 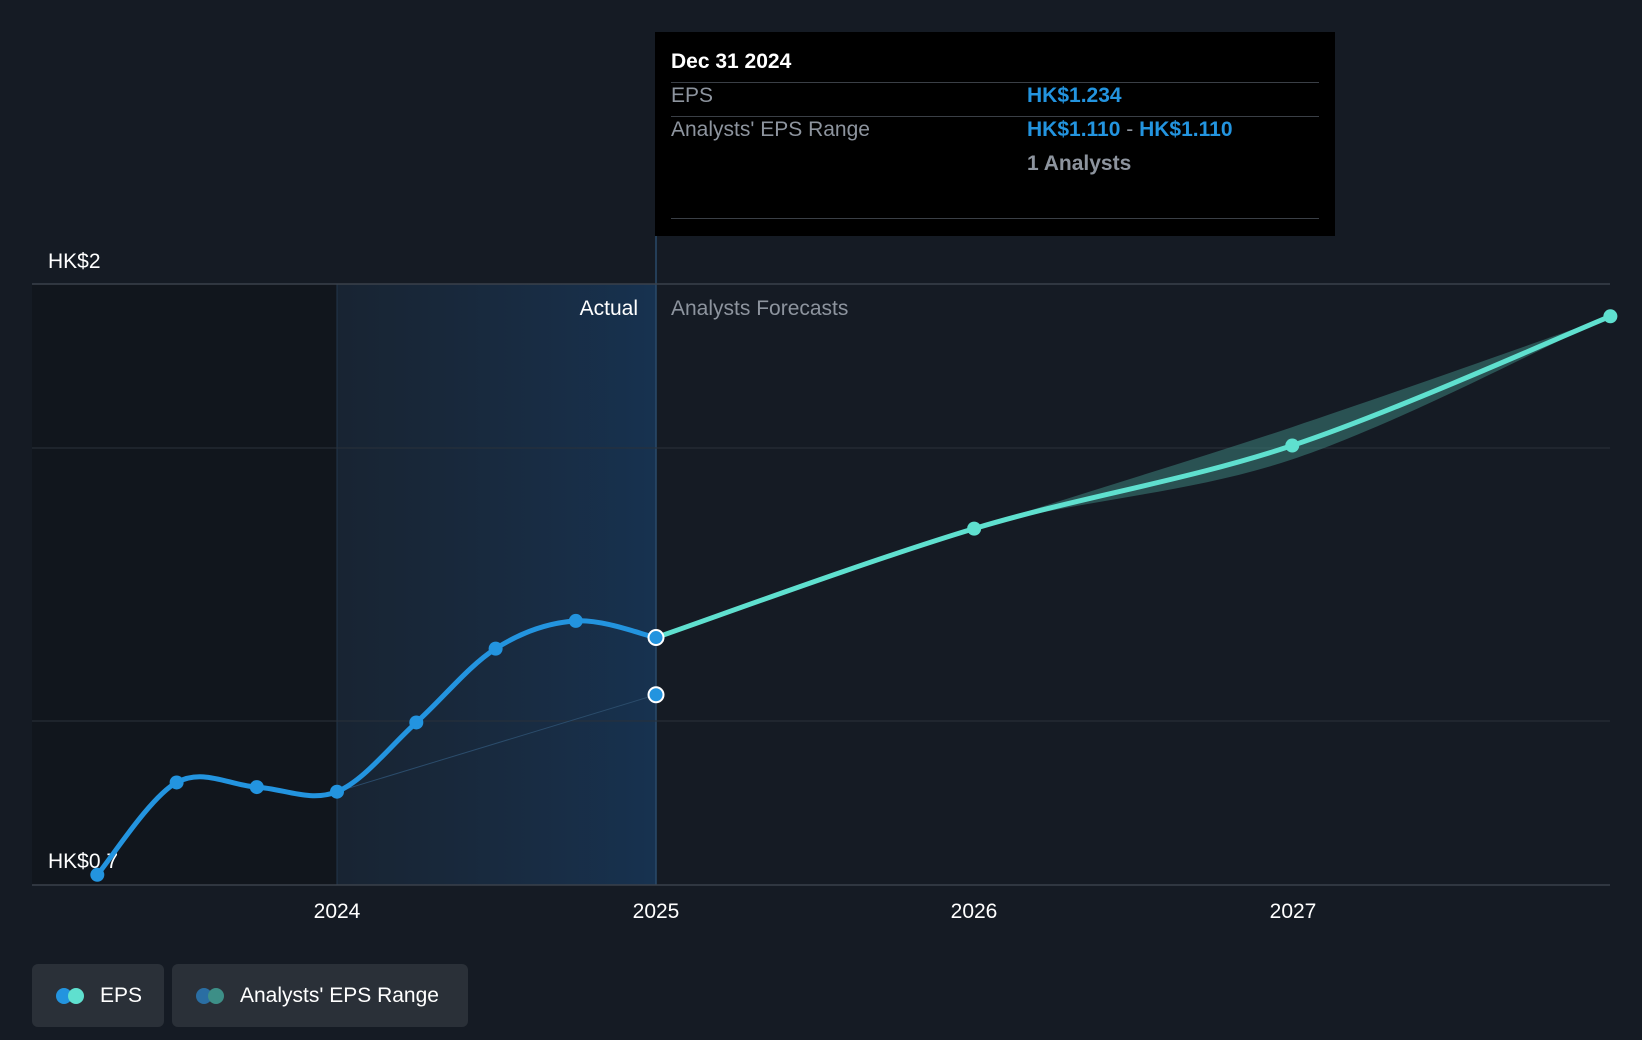 What do you see at coordinates (184, 584) in the screenshot?
I see `pre-period-band` at bounding box center [184, 584].